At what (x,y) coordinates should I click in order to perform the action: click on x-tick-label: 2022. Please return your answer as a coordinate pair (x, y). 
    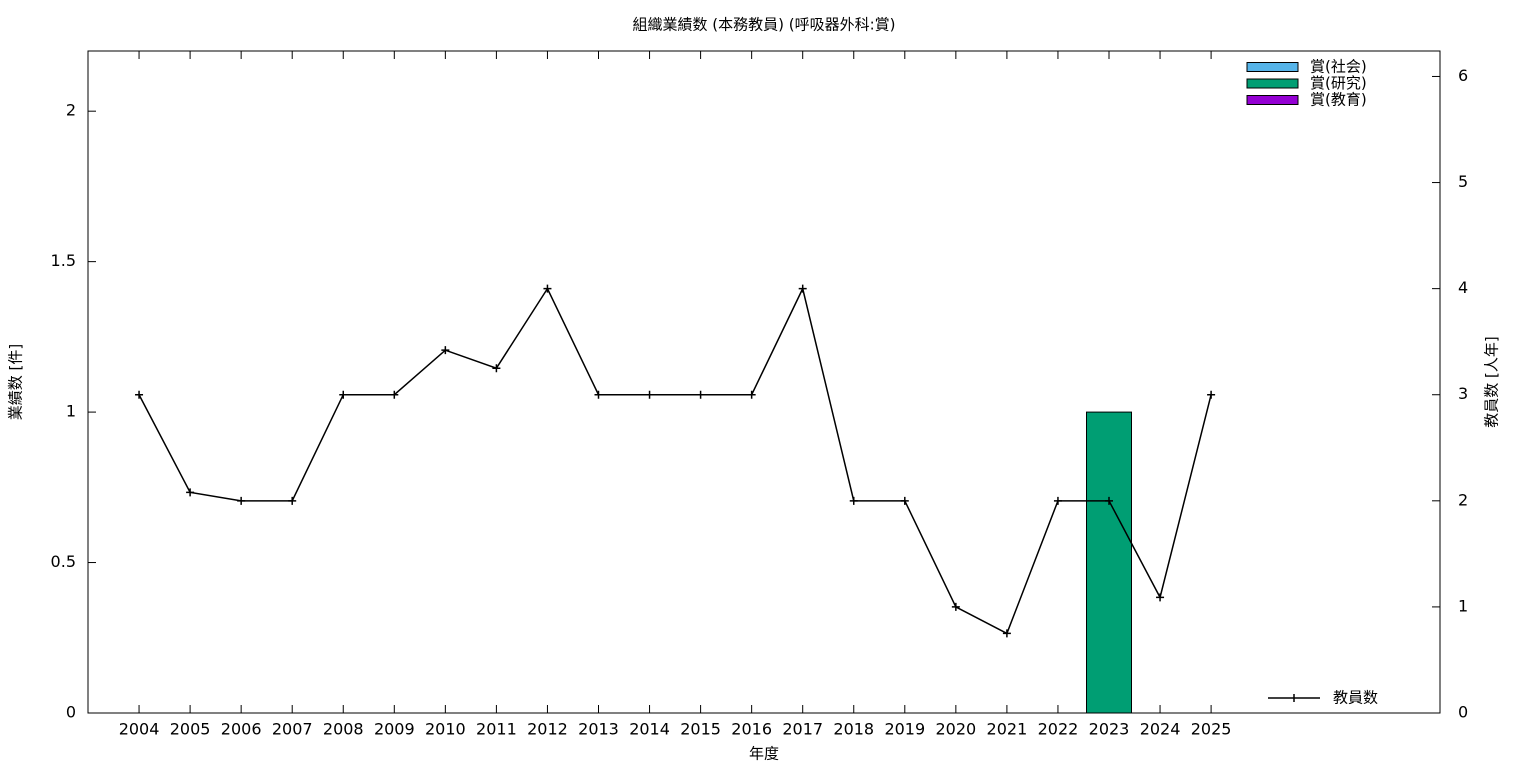
    Looking at the image, I should click on (1058, 729).